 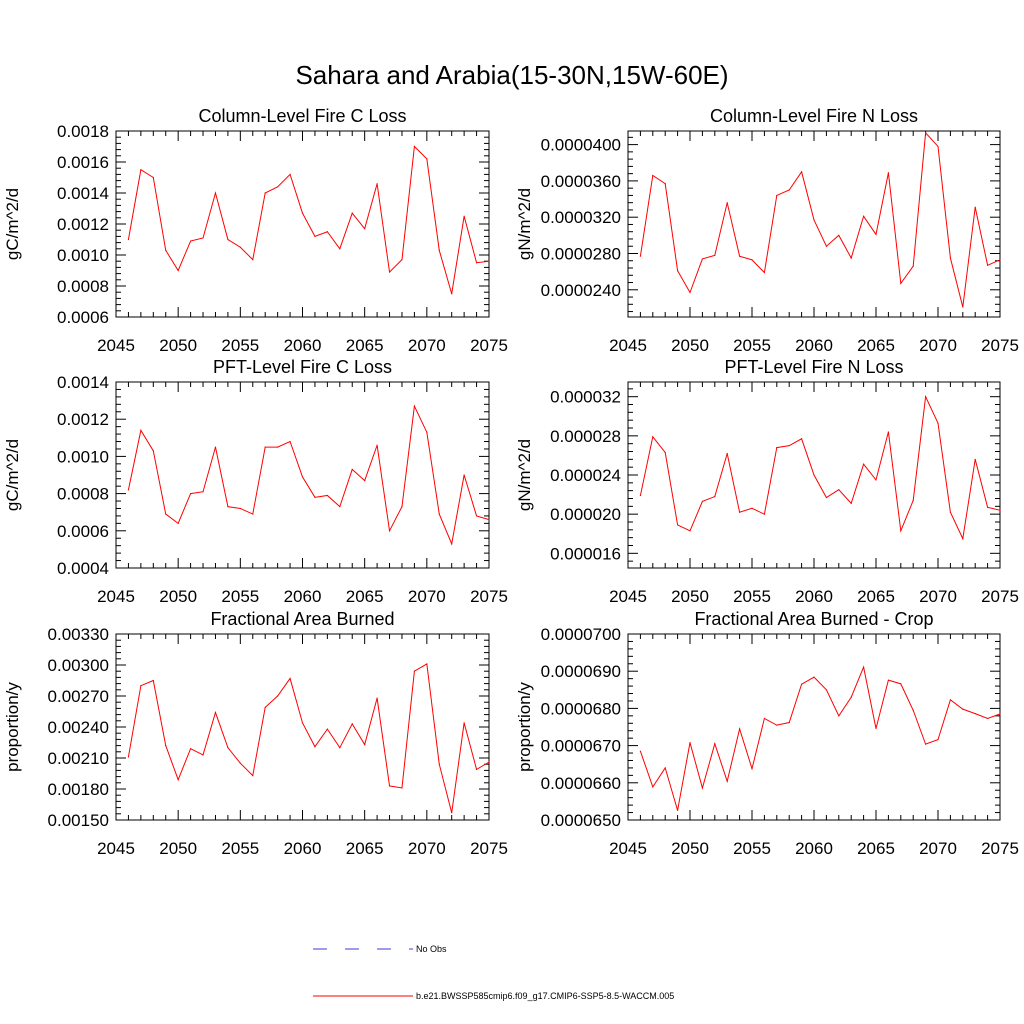 What do you see at coordinates (78, 820) in the screenshot?
I see `y-tick-label: 0.00150` at bounding box center [78, 820].